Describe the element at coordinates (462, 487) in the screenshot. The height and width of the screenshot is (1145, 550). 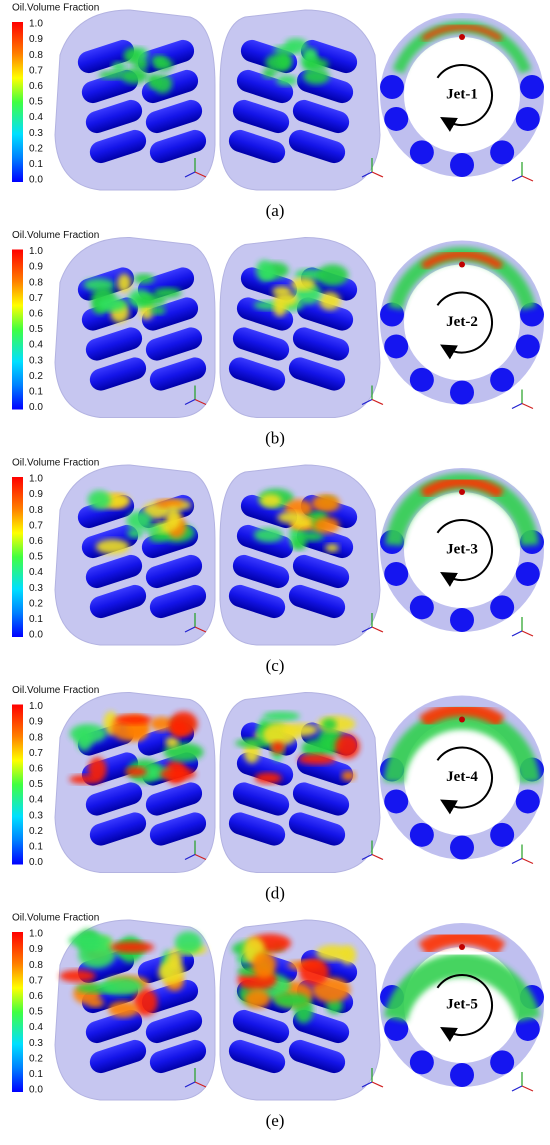
I see `oil-arc-hot` at that location.